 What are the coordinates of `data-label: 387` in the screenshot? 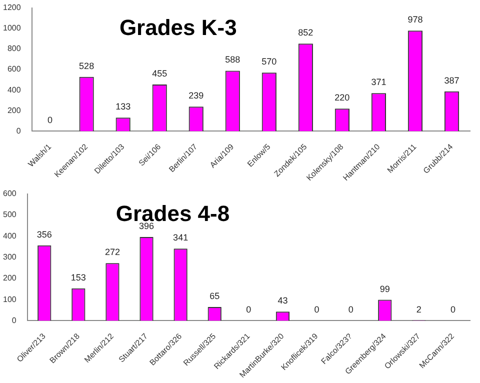 It's located at (452, 80).